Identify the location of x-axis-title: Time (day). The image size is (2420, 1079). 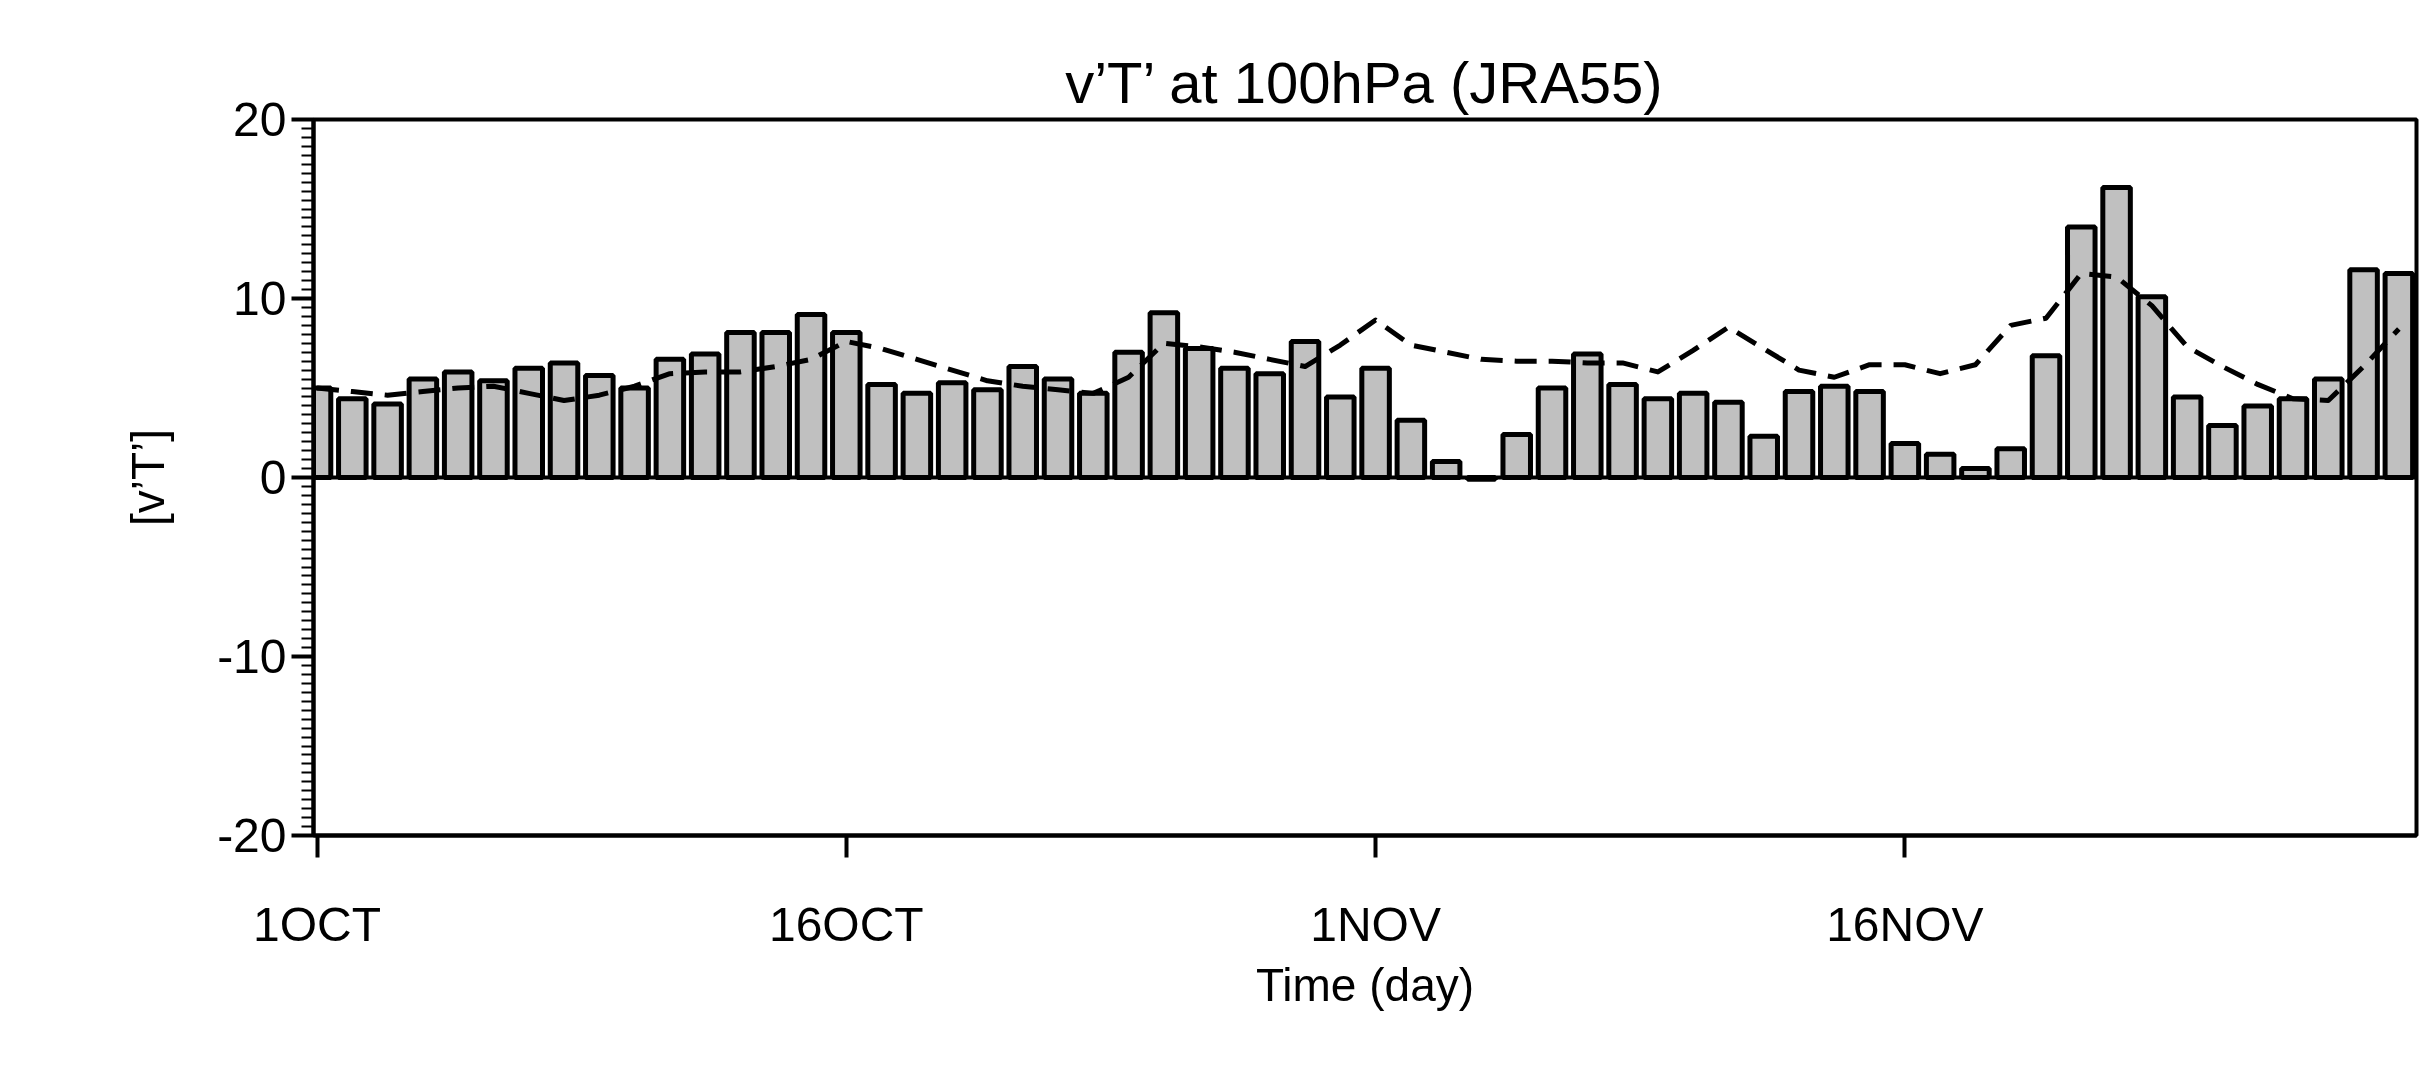
(1365, 984).